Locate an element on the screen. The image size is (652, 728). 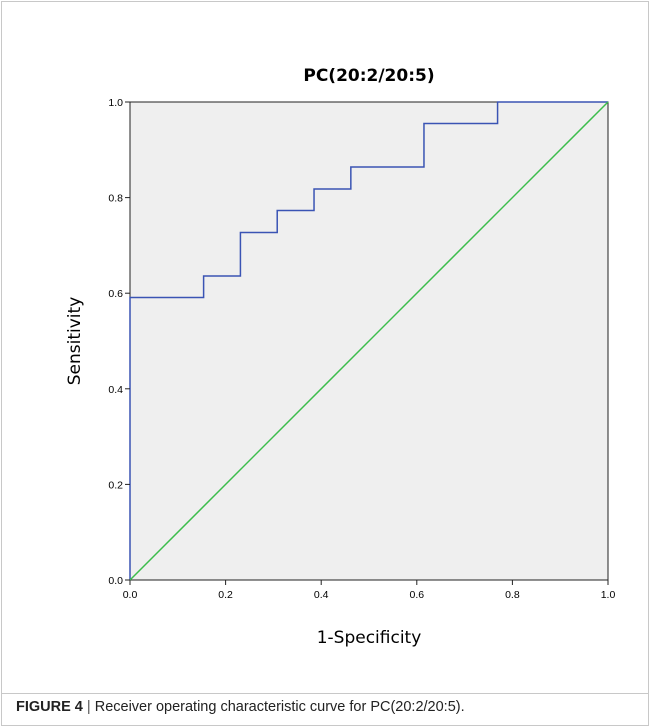
chart-title: PC(20:2/20:5) is located at coordinates (368, 76).